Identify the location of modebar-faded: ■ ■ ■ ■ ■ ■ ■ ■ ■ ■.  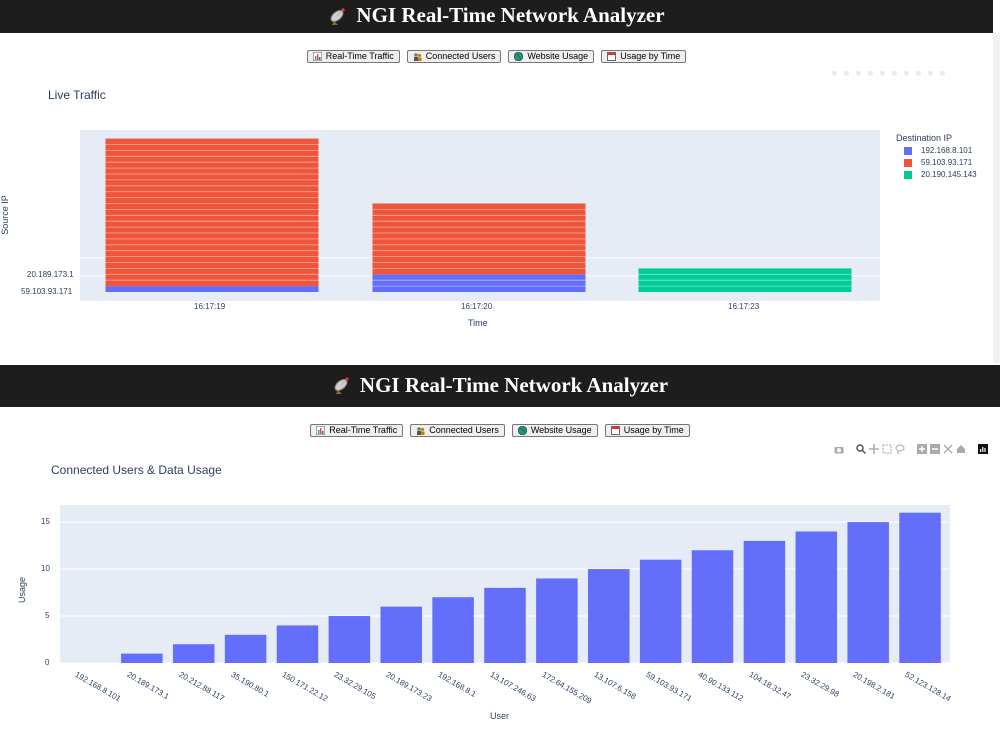
(888, 73).